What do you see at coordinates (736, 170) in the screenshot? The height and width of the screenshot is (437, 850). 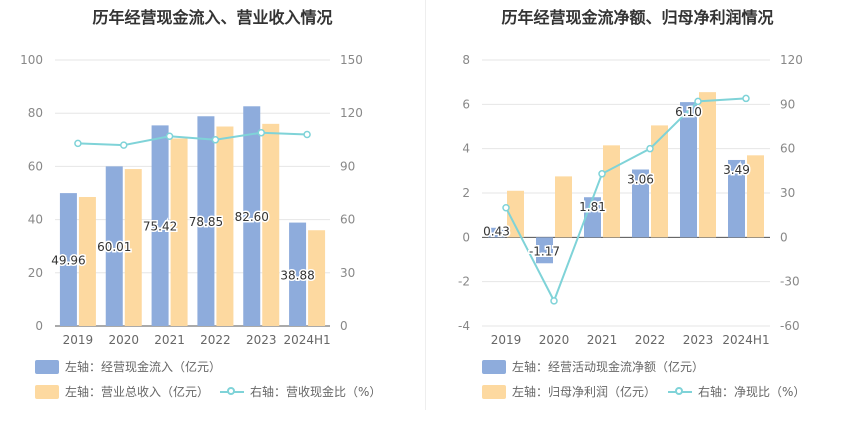 I see `data-label: 3.49` at bounding box center [736, 170].